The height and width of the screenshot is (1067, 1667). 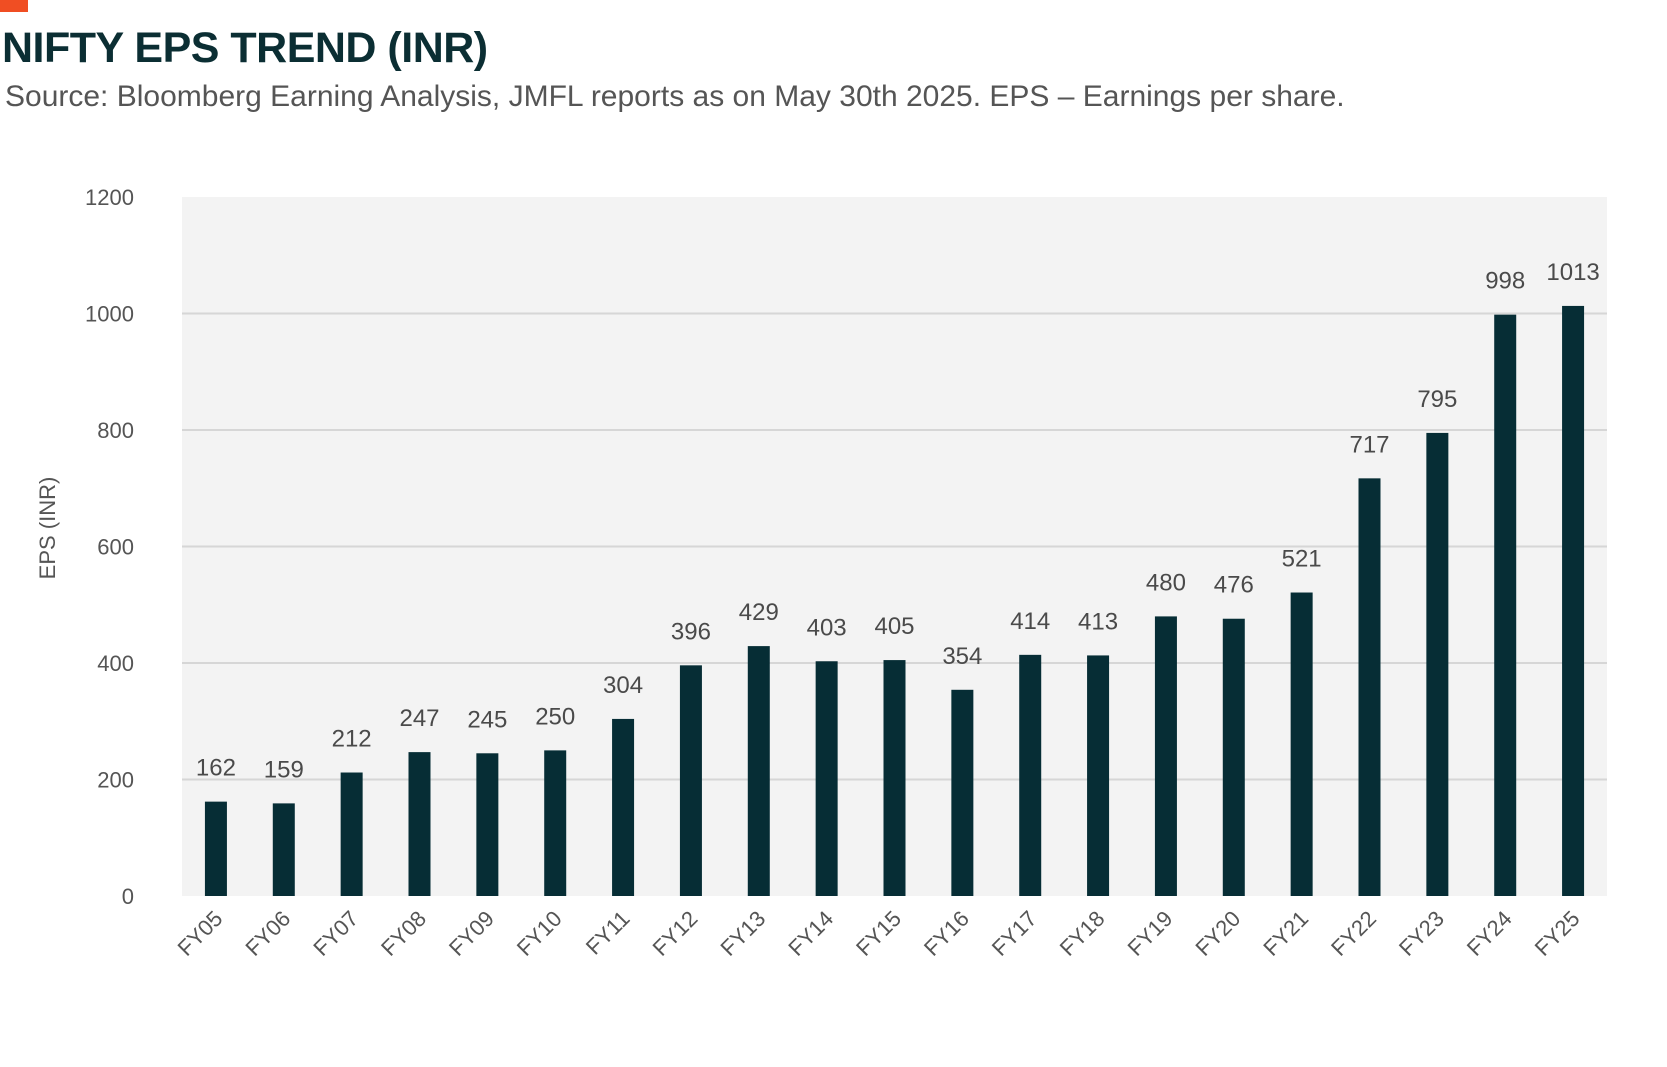 What do you see at coordinates (1421, 933) in the screenshot?
I see `x-tick-label: FY23` at bounding box center [1421, 933].